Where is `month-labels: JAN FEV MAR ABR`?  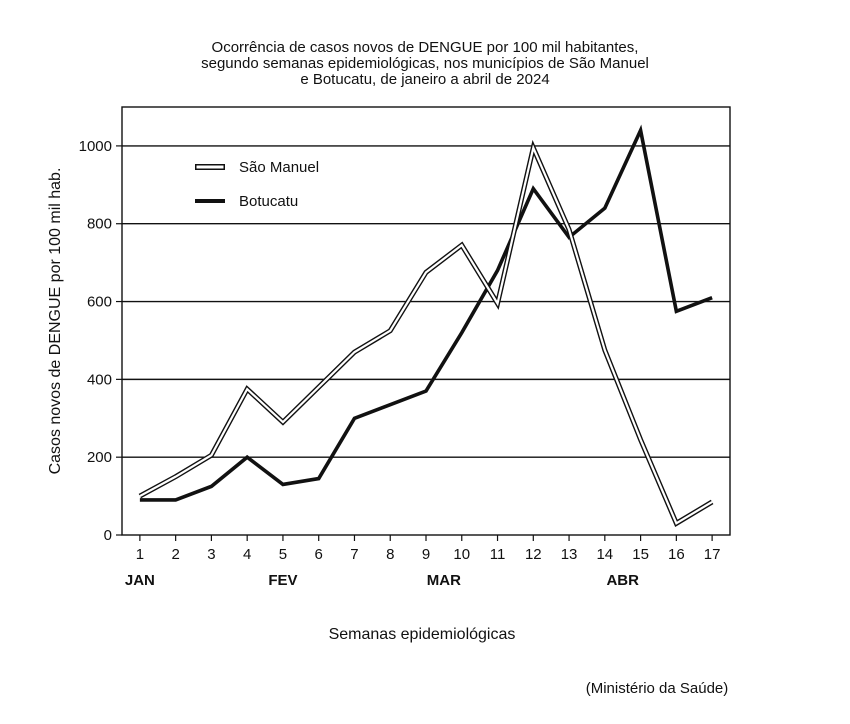
month-labels: JAN FEV MAR ABR is located at coordinates (382, 580).